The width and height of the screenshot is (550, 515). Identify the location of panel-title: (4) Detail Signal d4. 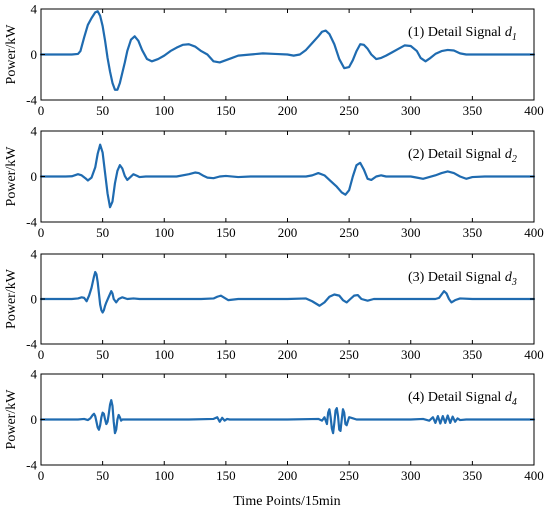
(462, 399).